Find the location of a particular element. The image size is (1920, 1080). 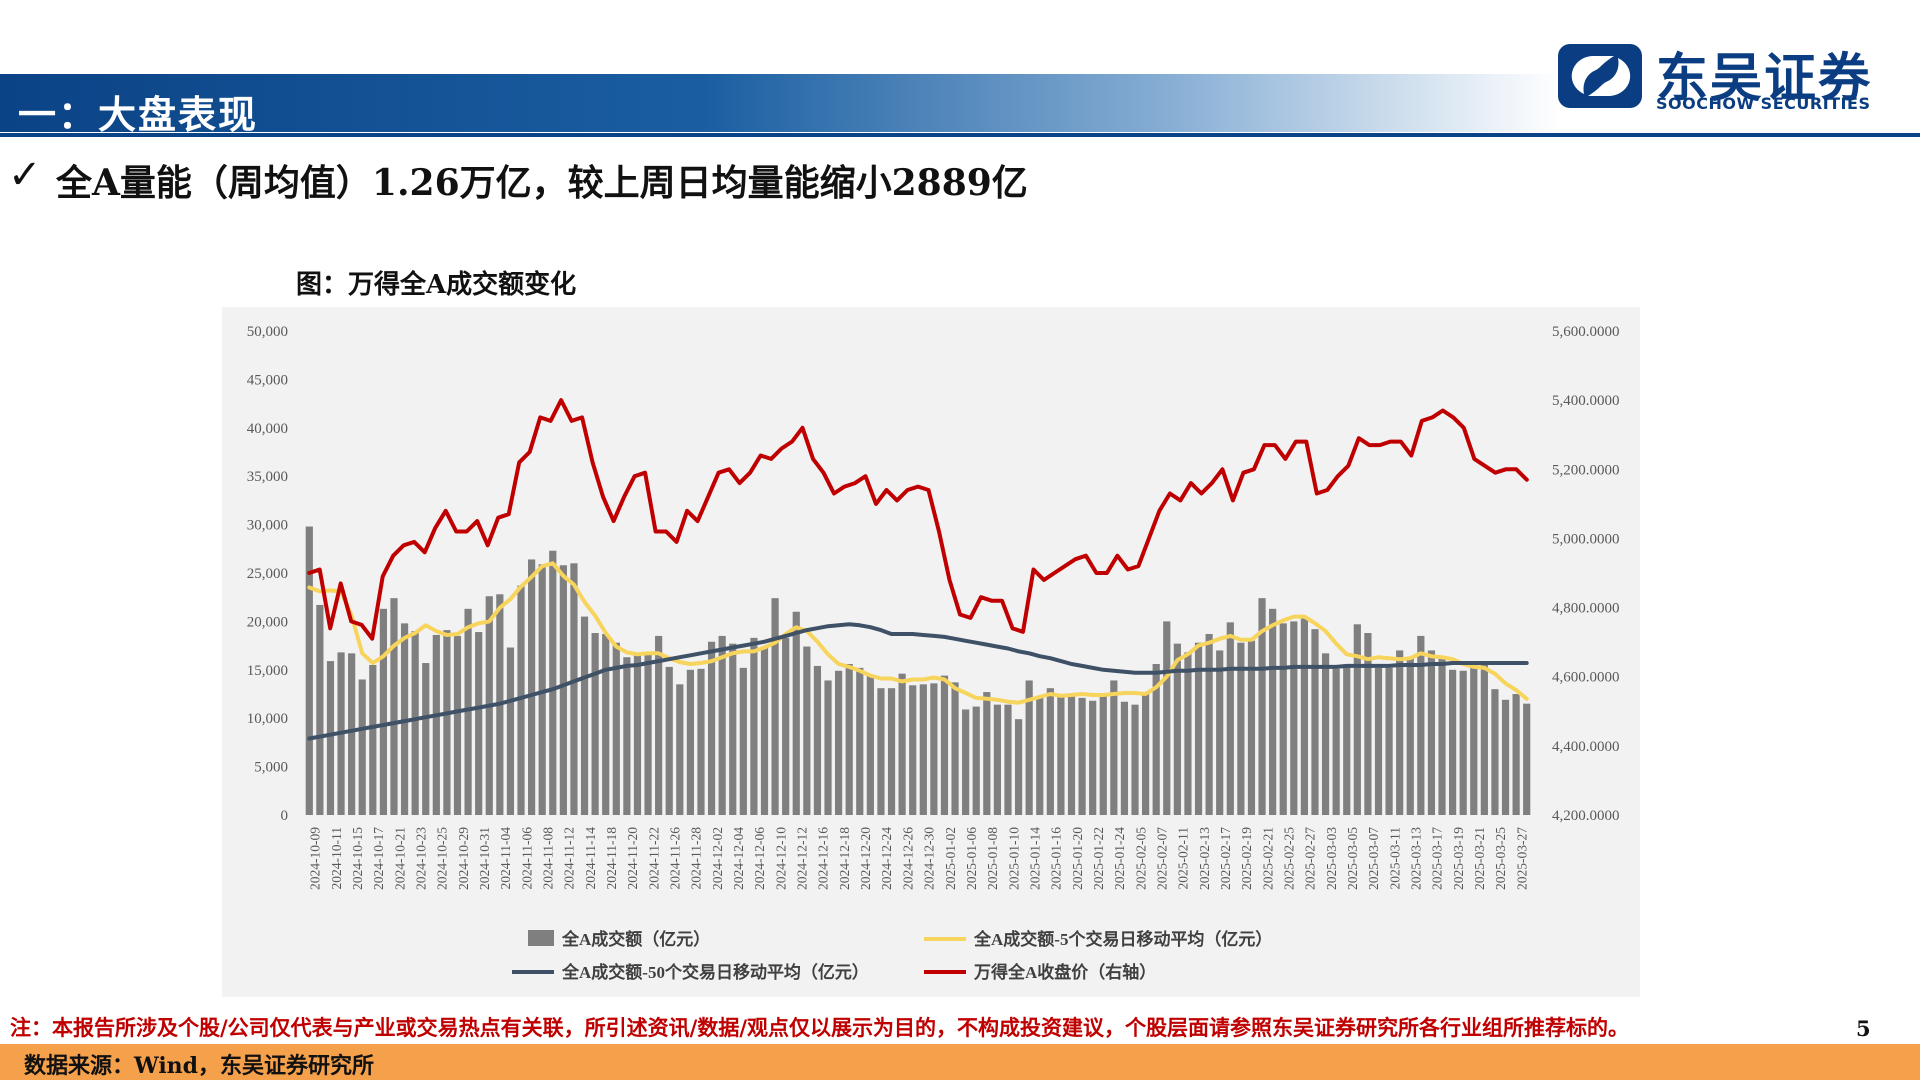

x-axis-tick-label: 2024-11-20 is located at coordinates (632, 858).